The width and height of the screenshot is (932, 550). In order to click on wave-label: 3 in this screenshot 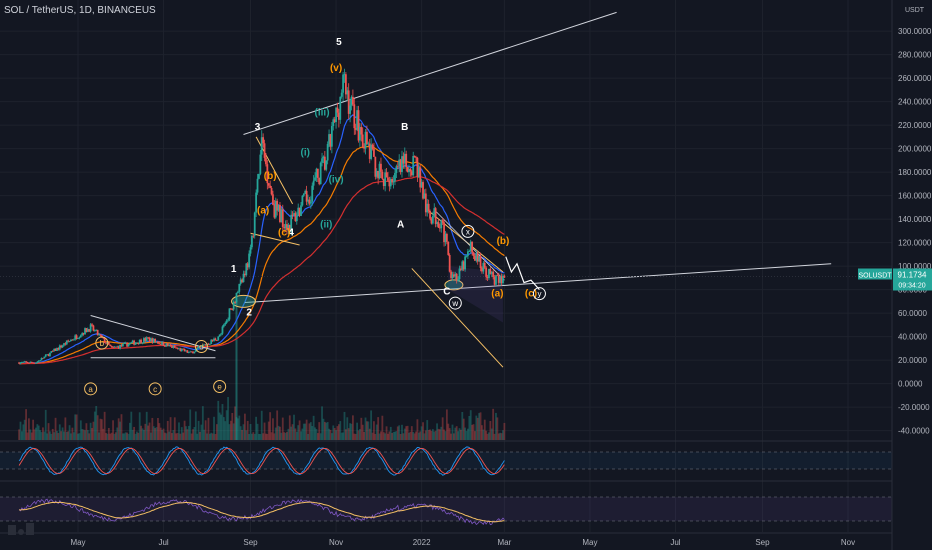, I will do `click(258, 127)`.